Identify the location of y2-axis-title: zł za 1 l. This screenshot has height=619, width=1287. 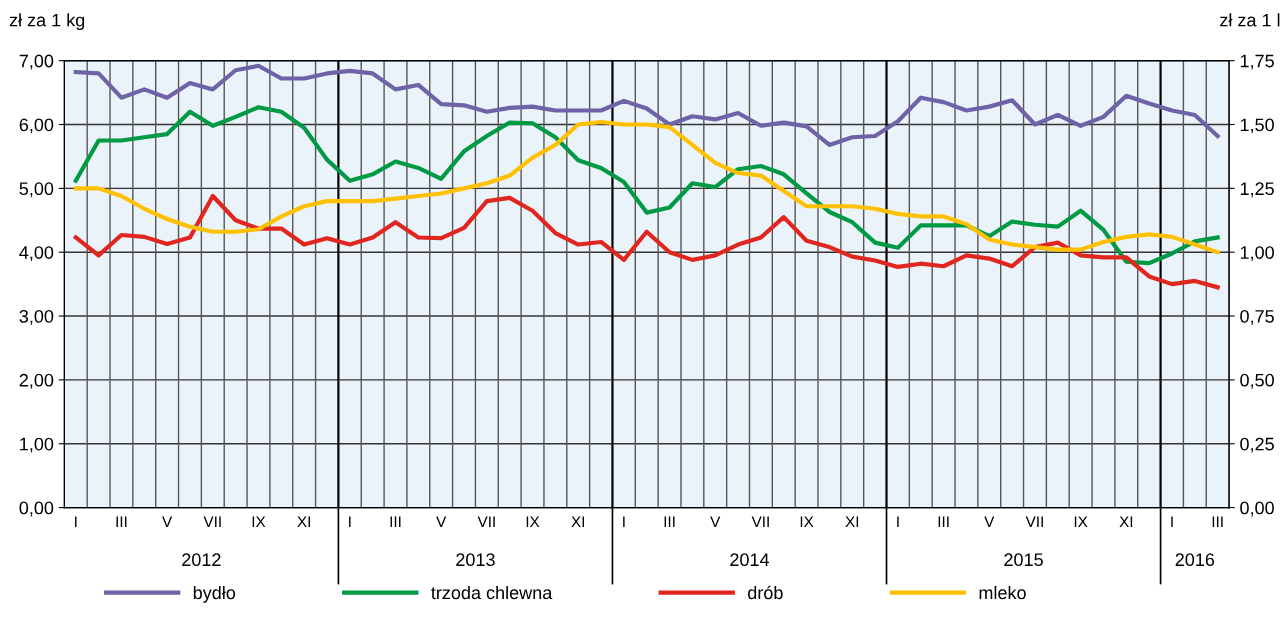
(1250, 20).